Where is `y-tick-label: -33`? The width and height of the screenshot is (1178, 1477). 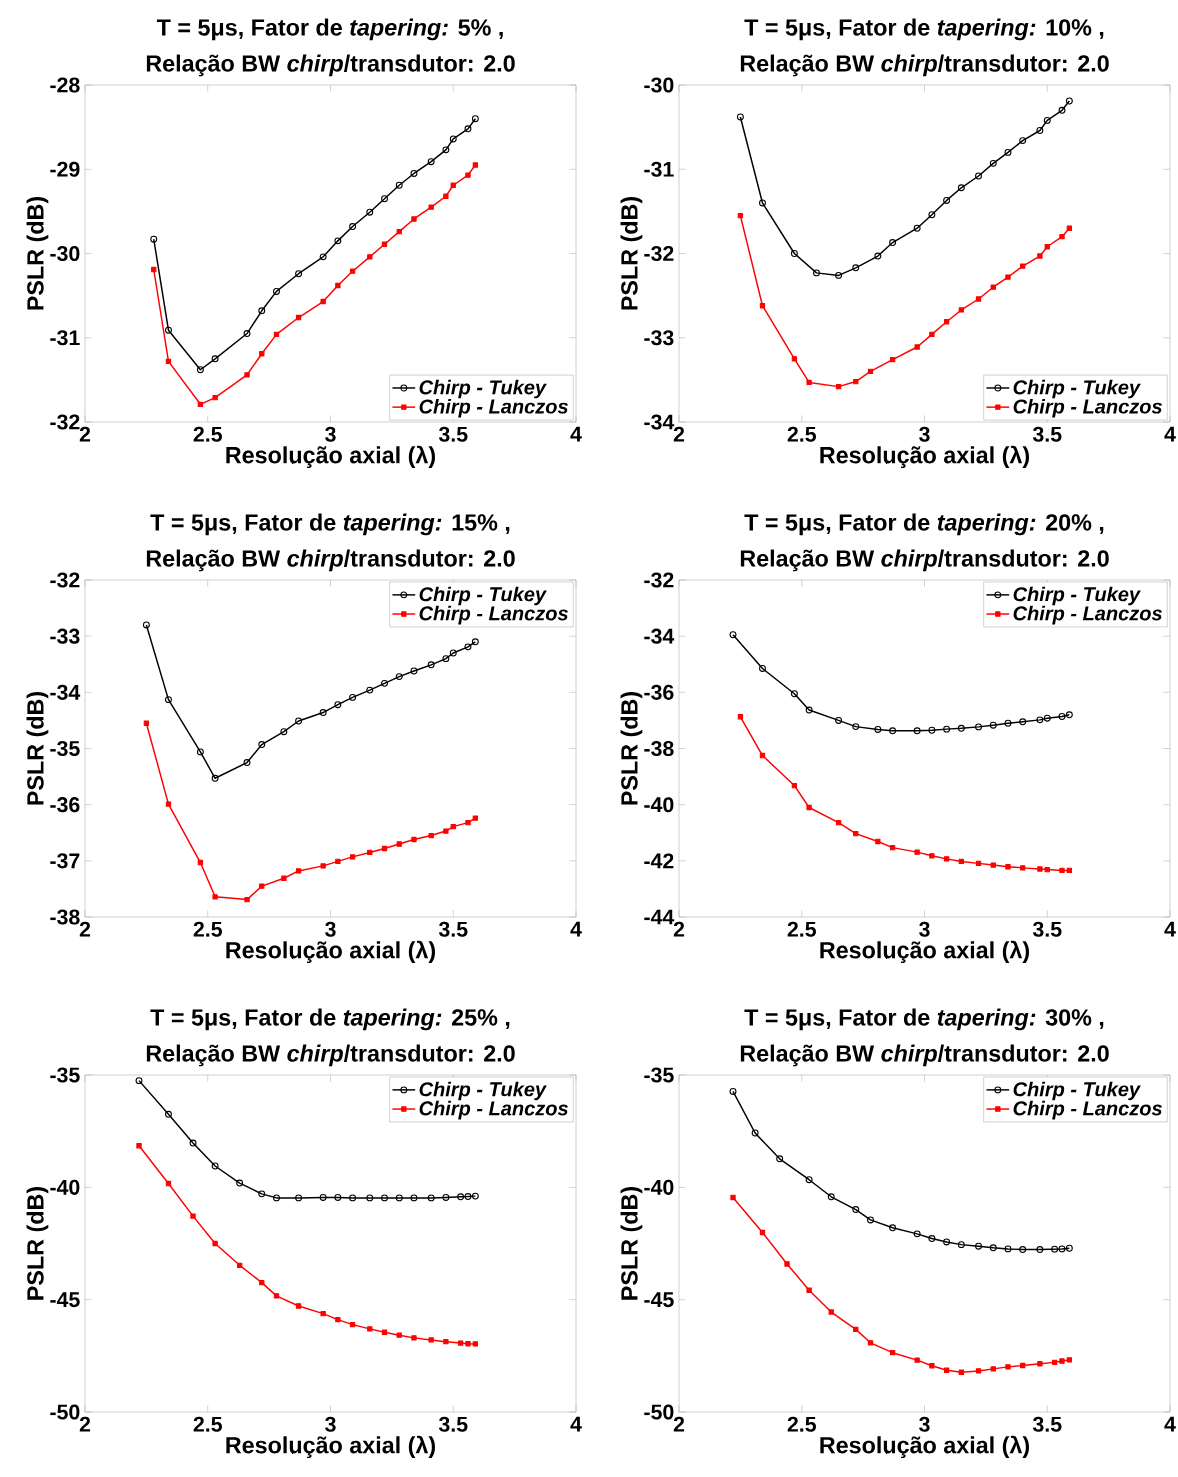 y-tick-label: -33 is located at coordinates (659, 338).